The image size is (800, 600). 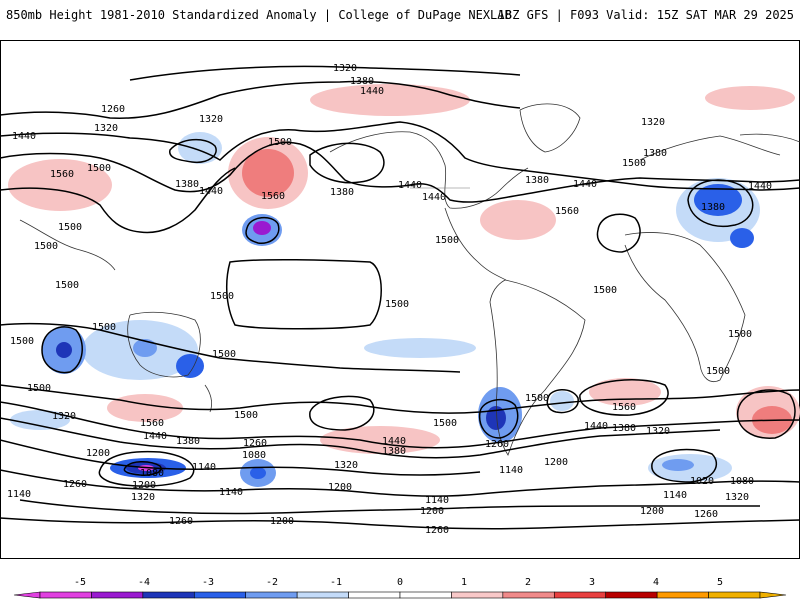 What do you see at coordinates (258, 473) in the screenshot?
I see `anomaly-neg-southern-pacific-2-core` at bounding box center [258, 473].